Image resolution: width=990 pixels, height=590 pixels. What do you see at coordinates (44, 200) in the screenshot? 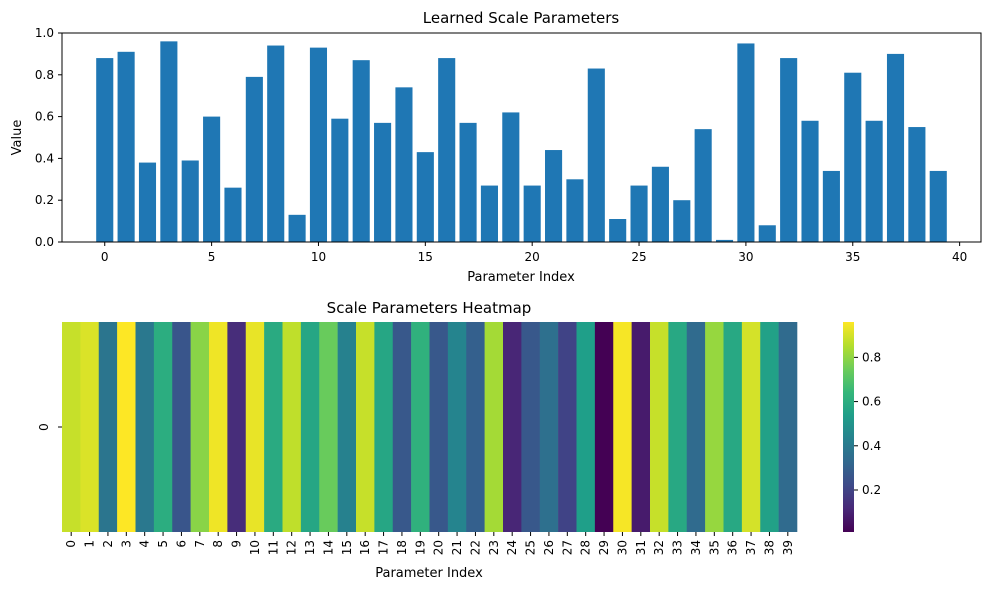
I see `bar-y-tick-label: 0.2` at bounding box center [44, 200].